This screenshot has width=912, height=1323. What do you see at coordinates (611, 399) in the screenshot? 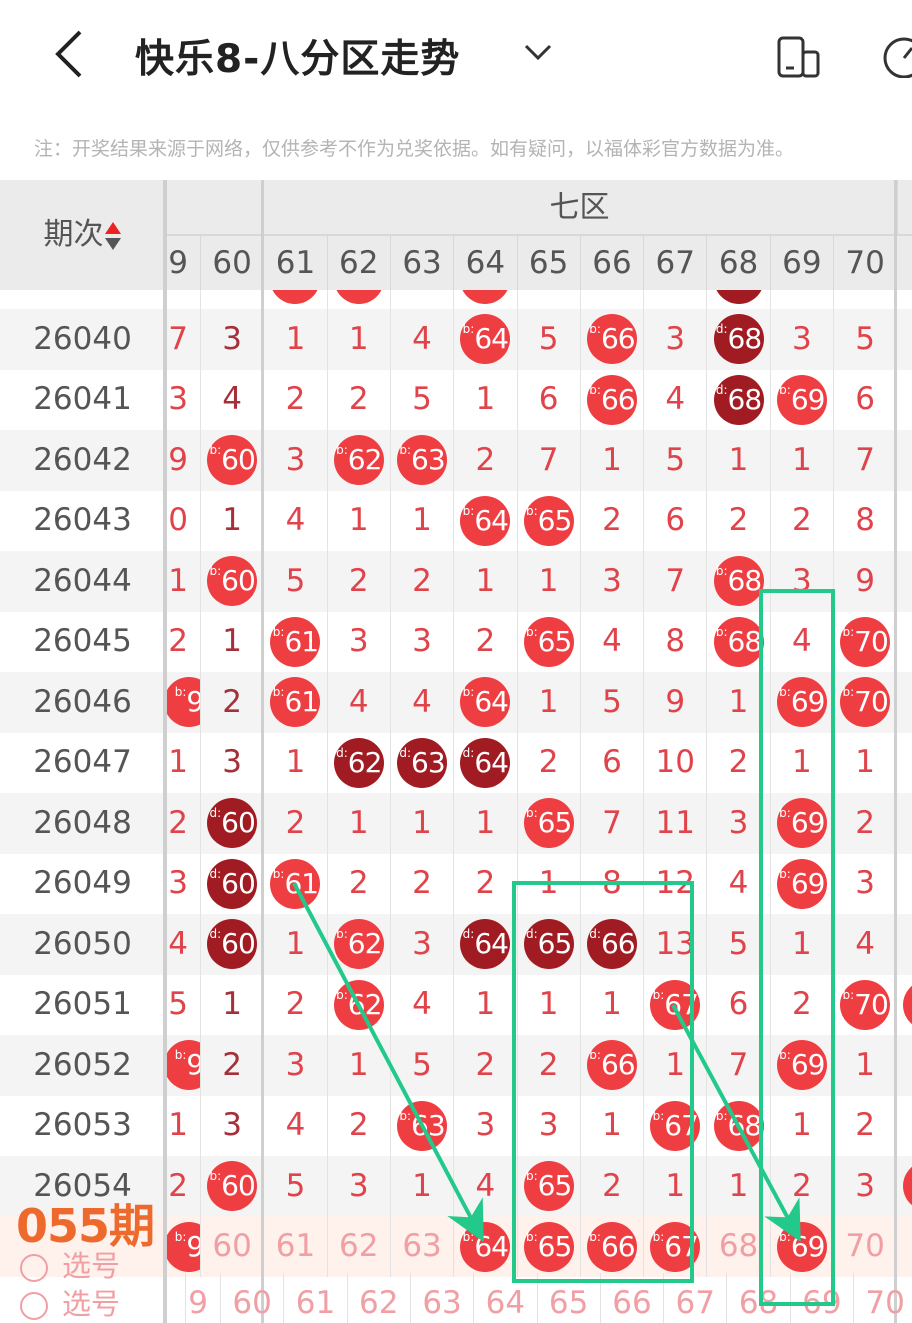
I see `drawn-number-ball: b:66` at bounding box center [611, 399].